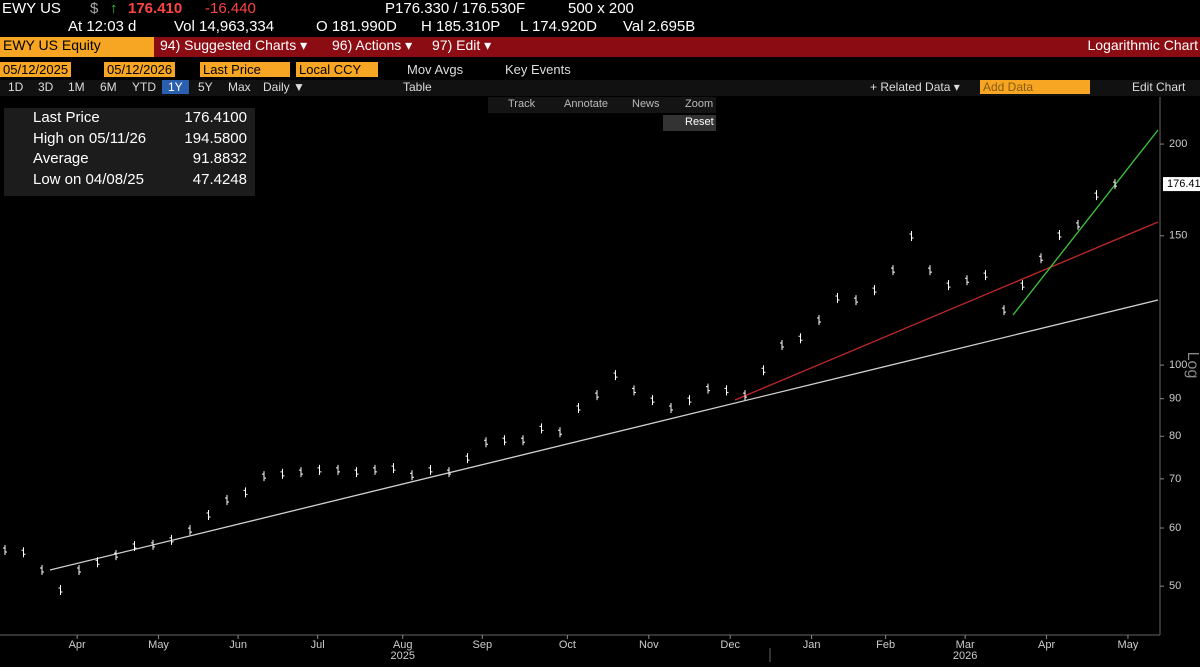  Describe the element at coordinates (659, 26) in the screenshot. I see `value: Val 2.695B` at that location.